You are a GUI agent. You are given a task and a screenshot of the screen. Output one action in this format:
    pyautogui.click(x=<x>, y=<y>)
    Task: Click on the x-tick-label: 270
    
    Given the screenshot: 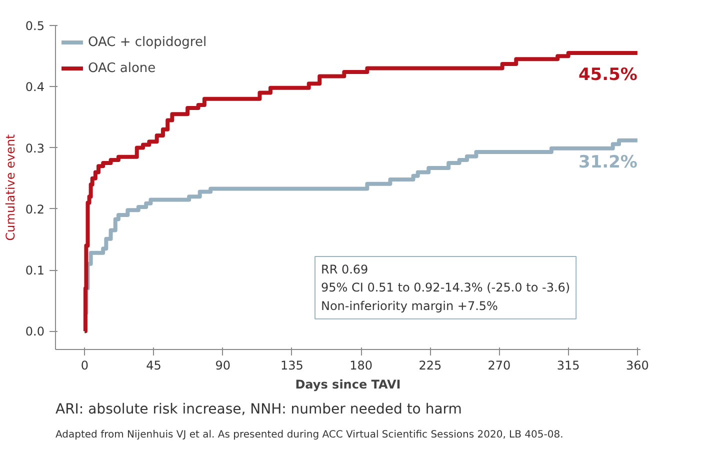 What is the action you would take?
    pyautogui.click(x=499, y=365)
    